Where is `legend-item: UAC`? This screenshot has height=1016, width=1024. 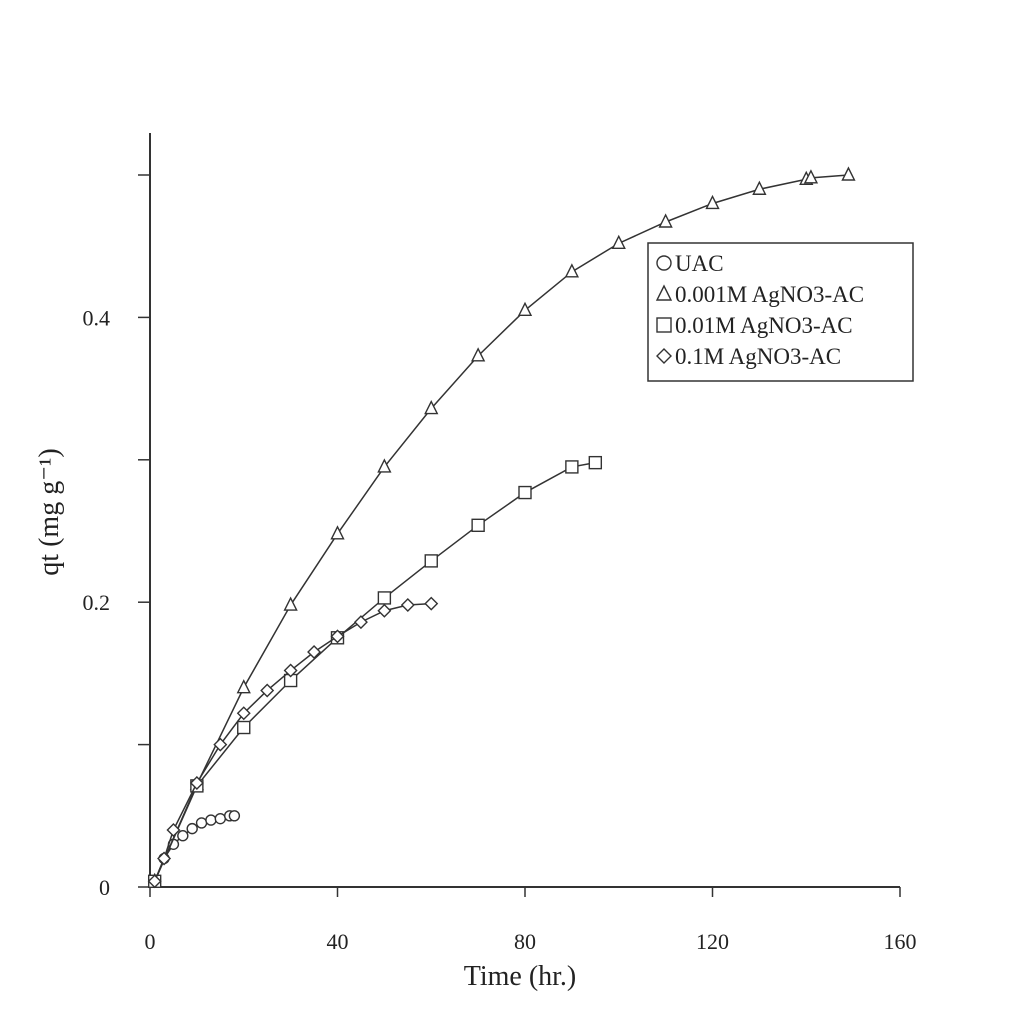 legend-item: UAC is located at coordinates (690, 263).